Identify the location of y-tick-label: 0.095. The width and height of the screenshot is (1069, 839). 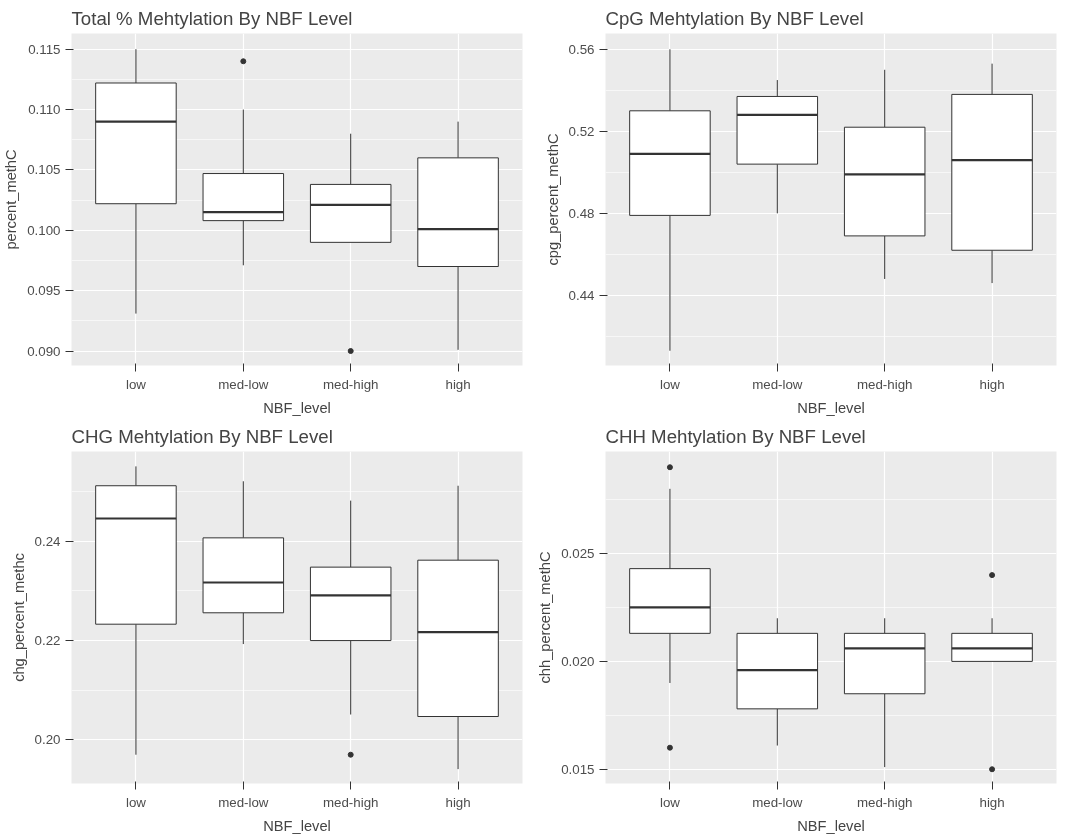
(44, 291).